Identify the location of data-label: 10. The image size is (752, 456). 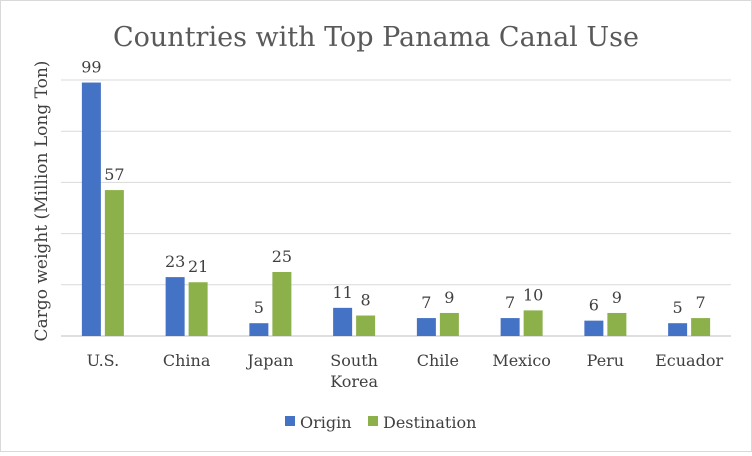
(533, 294).